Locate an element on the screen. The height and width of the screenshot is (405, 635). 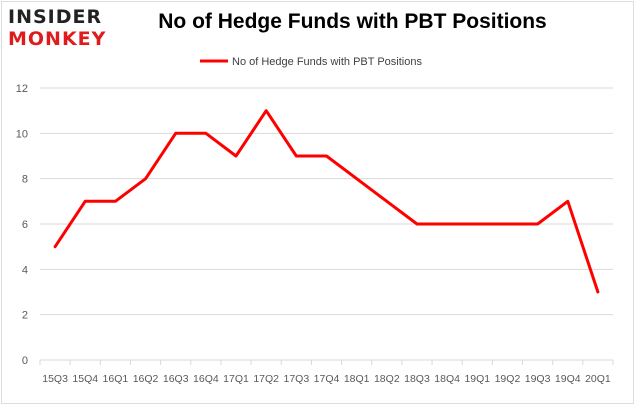
y-tick-label-10: 10 is located at coordinates (22, 134).